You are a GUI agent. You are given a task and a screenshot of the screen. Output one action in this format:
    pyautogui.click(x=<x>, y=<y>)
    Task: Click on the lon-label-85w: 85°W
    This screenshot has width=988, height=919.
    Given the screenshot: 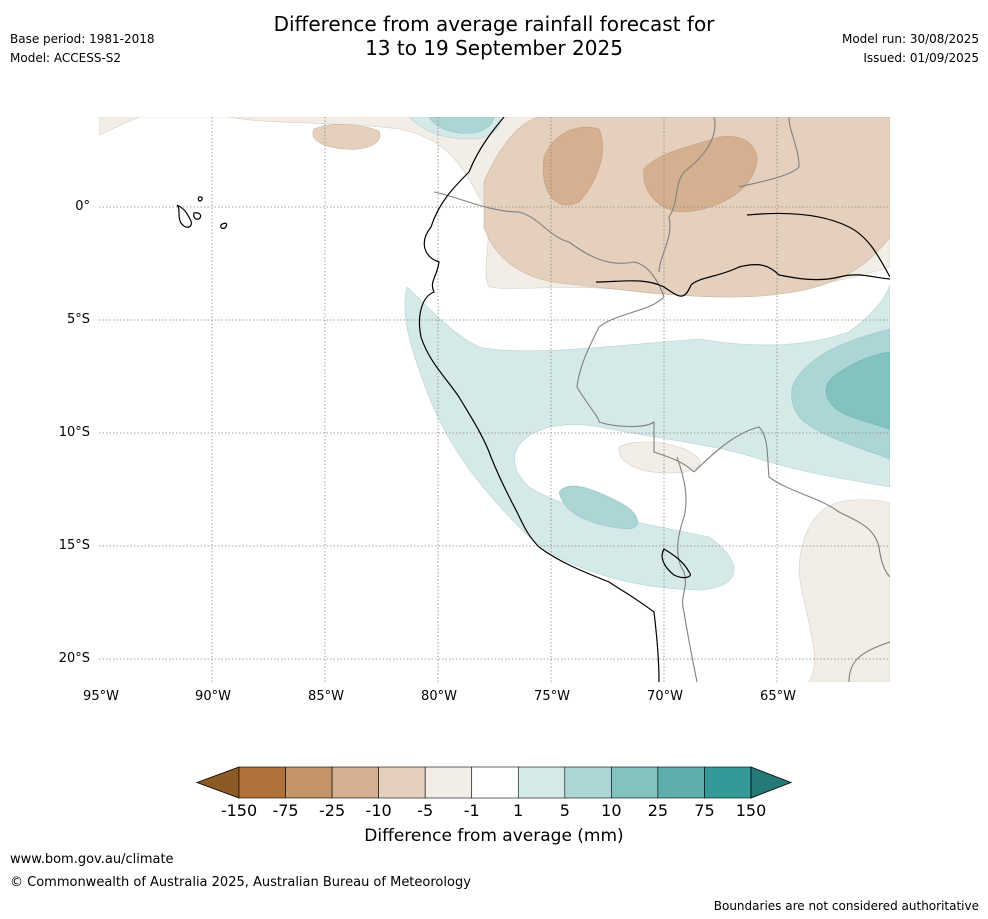 What is the action you would take?
    pyautogui.click(x=326, y=696)
    